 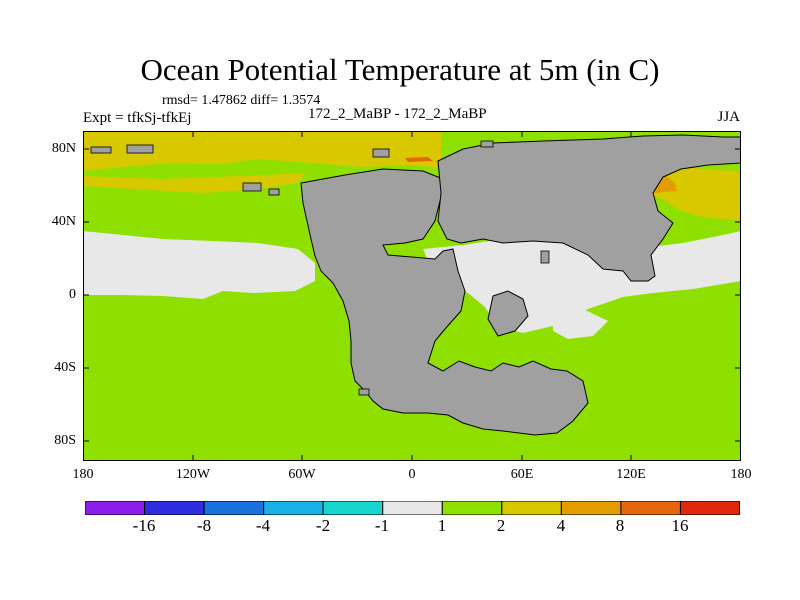 What do you see at coordinates (400, 69) in the screenshot?
I see `plot-title: Ocean Potential Temperature at 5m (in C)` at bounding box center [400, 69].